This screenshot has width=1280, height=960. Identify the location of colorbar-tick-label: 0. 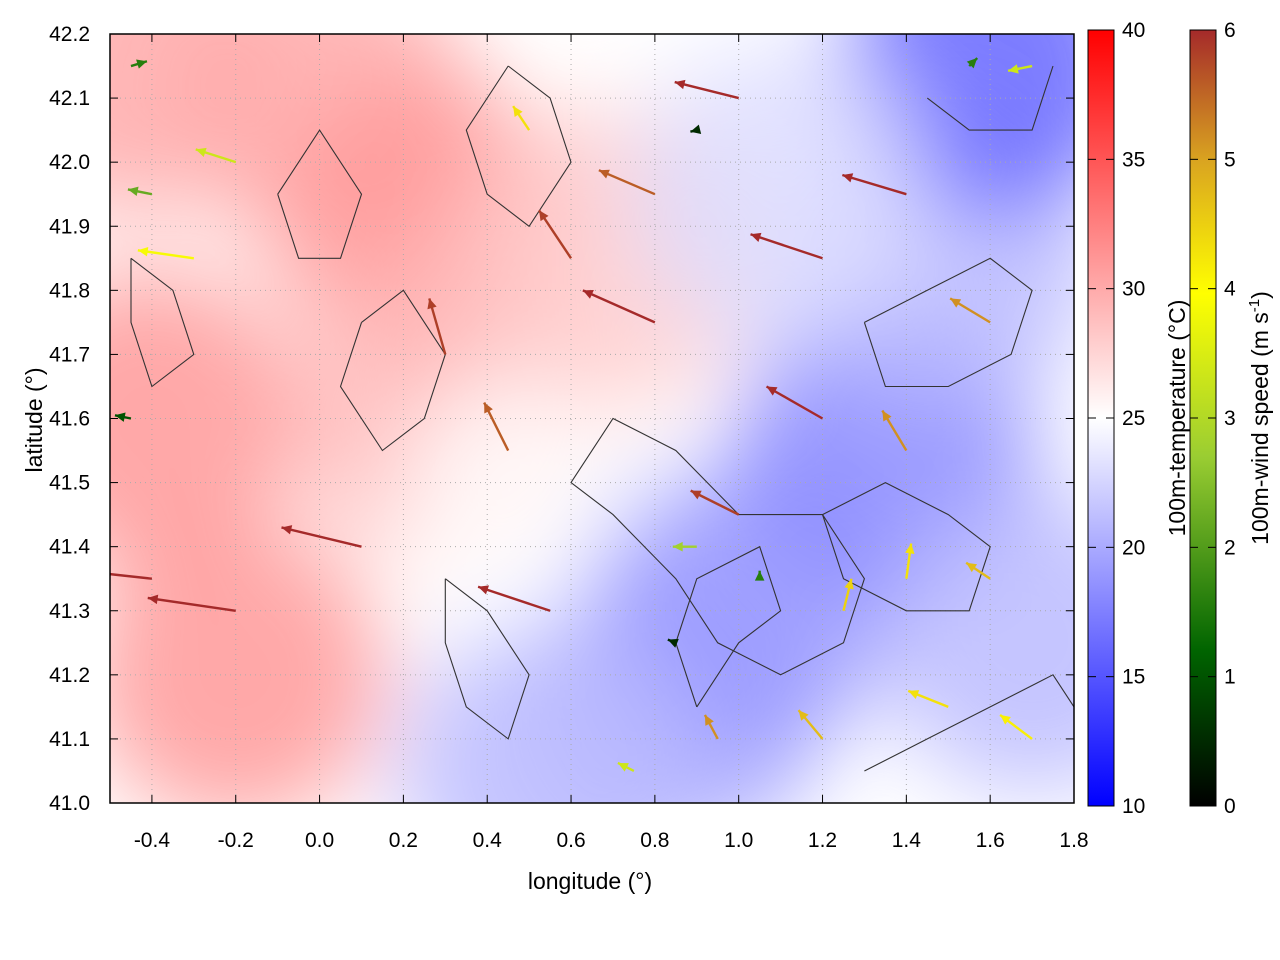
(1230, 806).